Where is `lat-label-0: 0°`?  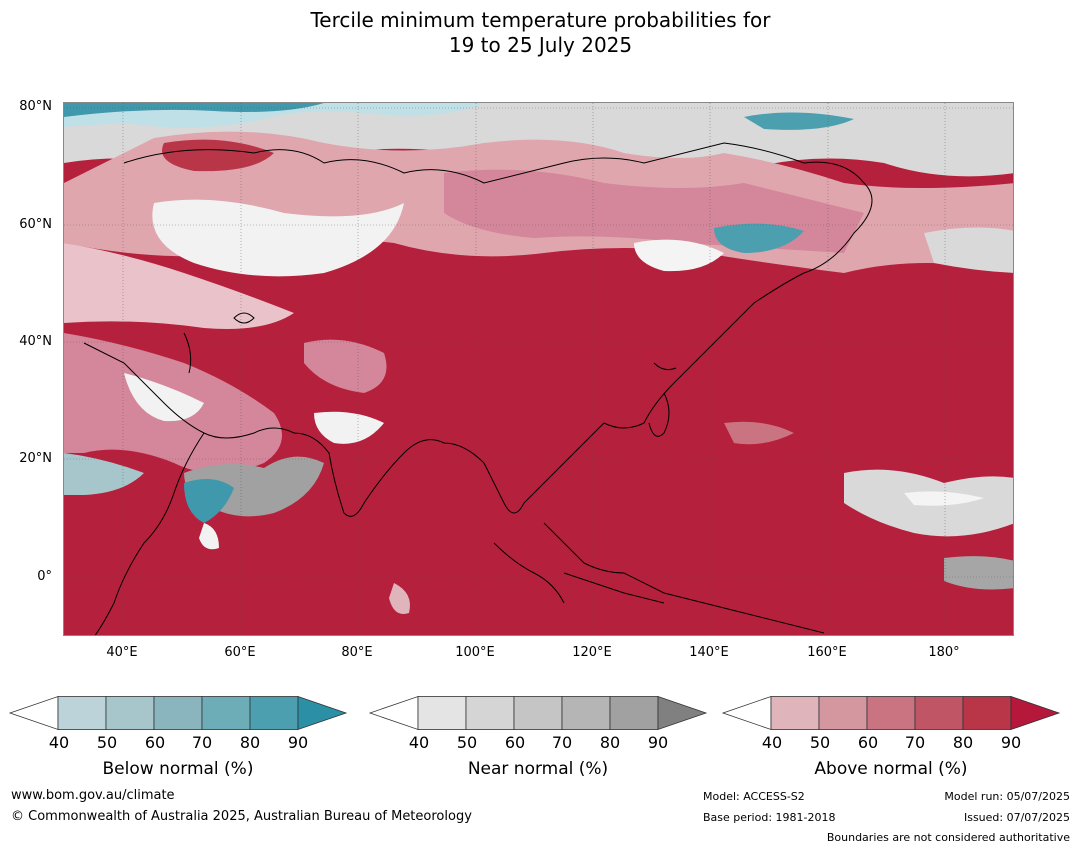
lat-label-0: 0° is located at coordinates (44, 576).